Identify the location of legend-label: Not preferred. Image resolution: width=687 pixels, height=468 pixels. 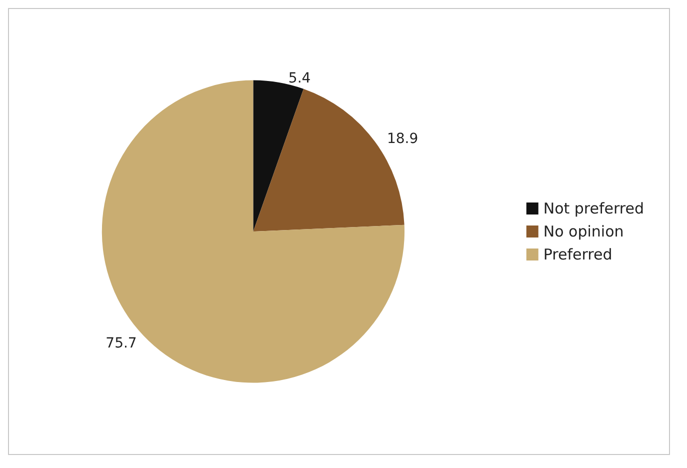
(593, 209).